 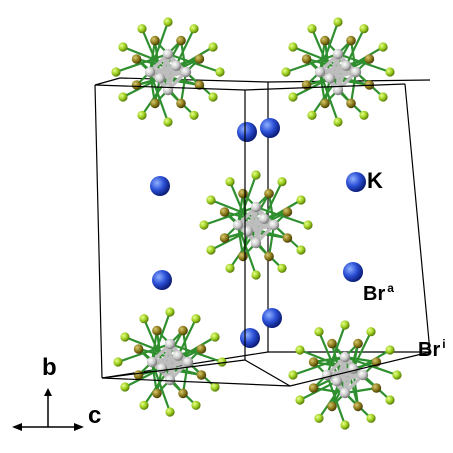 What do you see at coordinates (48, 409) in the screenshot?
I see `axis-indicator` at bounding box center [48, 409].